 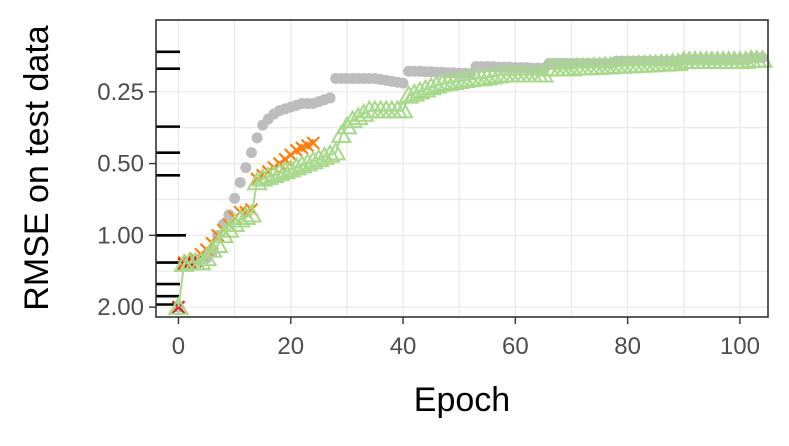 What do you see at coordinates (171, 178) in the screenshot?
I see `y-rug` at bounding box center [171, 178].